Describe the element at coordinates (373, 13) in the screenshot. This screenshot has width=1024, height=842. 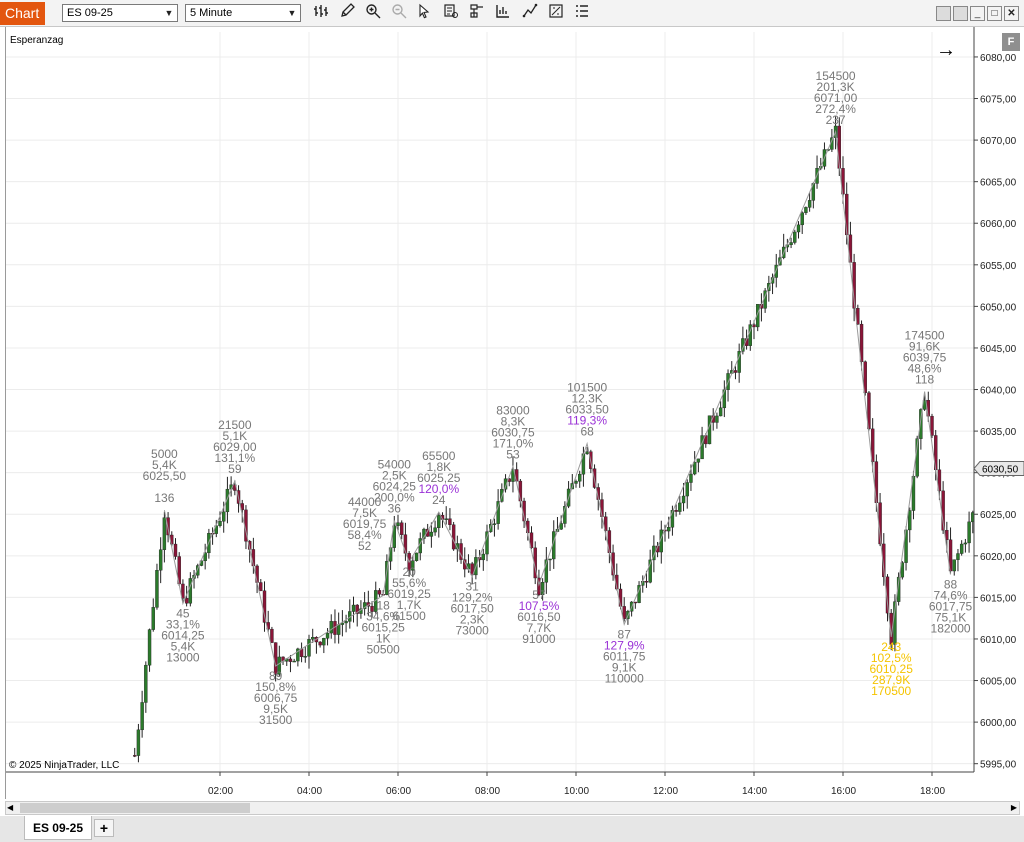
I see `zoom-in-icon` at that location.